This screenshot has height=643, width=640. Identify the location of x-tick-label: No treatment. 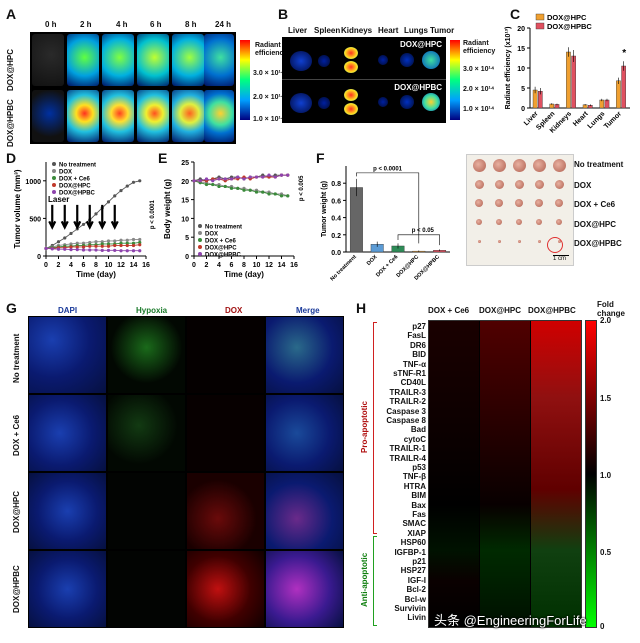
(344, 268).